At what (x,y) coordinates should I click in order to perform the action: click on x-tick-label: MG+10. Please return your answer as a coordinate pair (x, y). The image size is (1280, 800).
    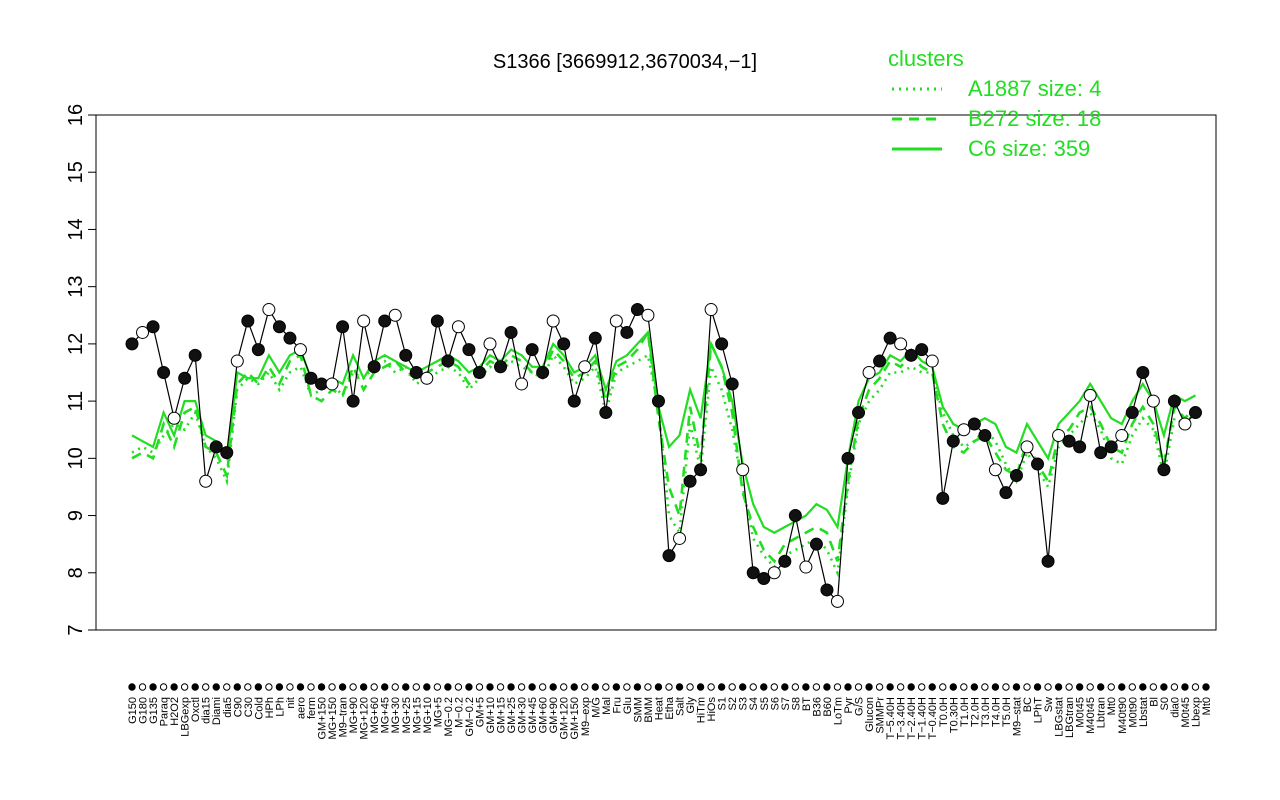
    Looking at the image, I should click on (428, 715).